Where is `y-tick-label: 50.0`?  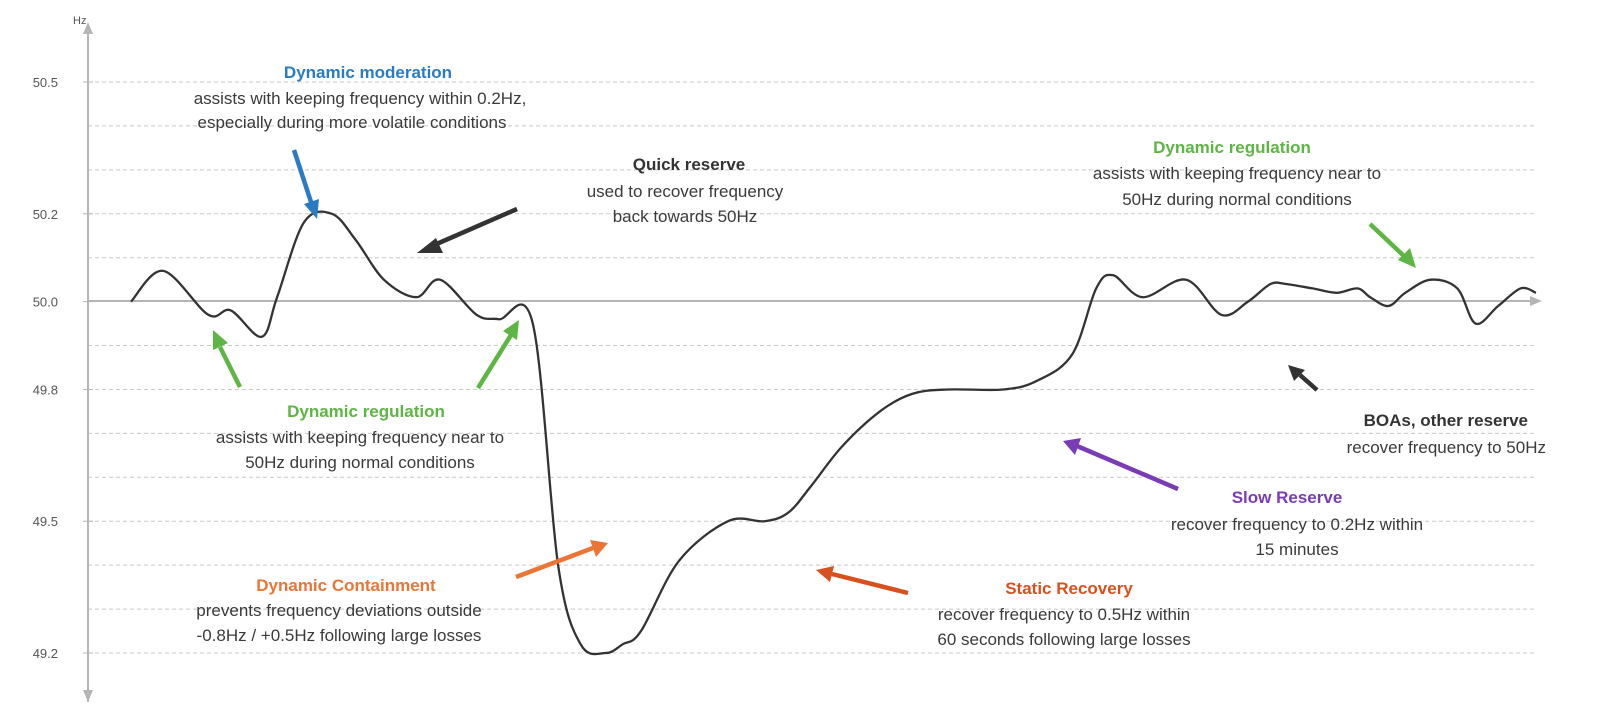 y-tick-label: 50.0 is located at coordinates (45, 302).